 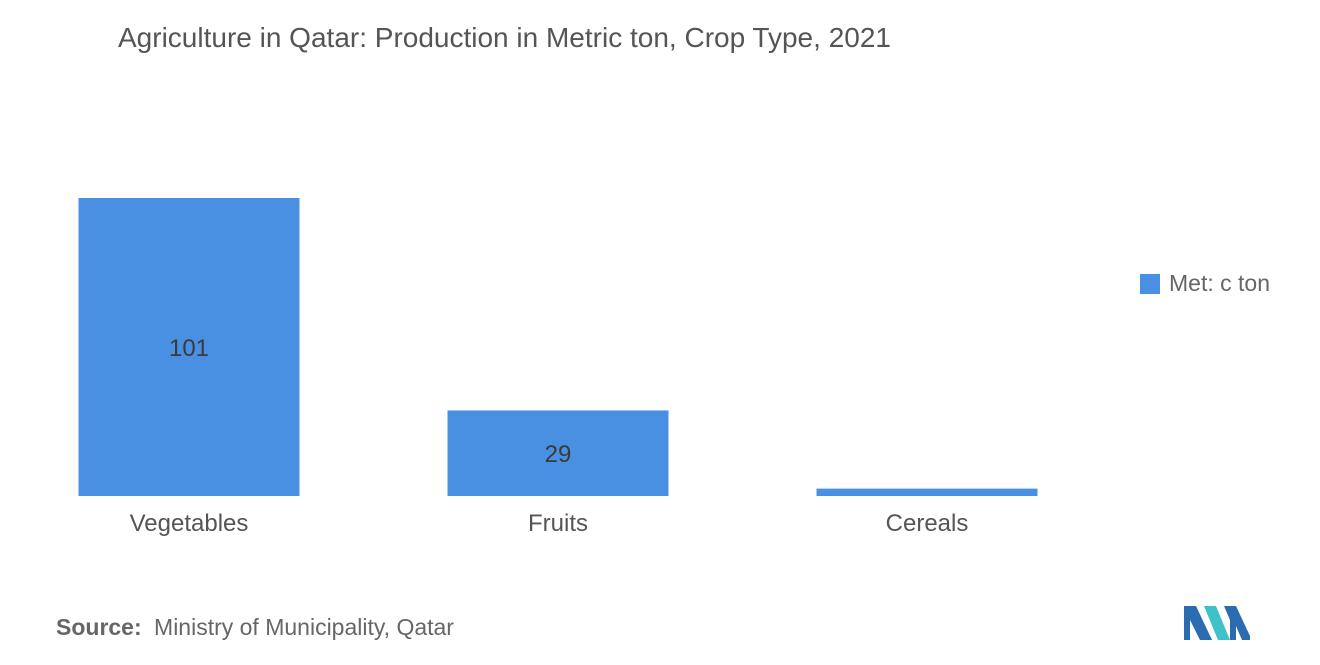 I want to click on legend-swatch, so click(x=1150, y=283).